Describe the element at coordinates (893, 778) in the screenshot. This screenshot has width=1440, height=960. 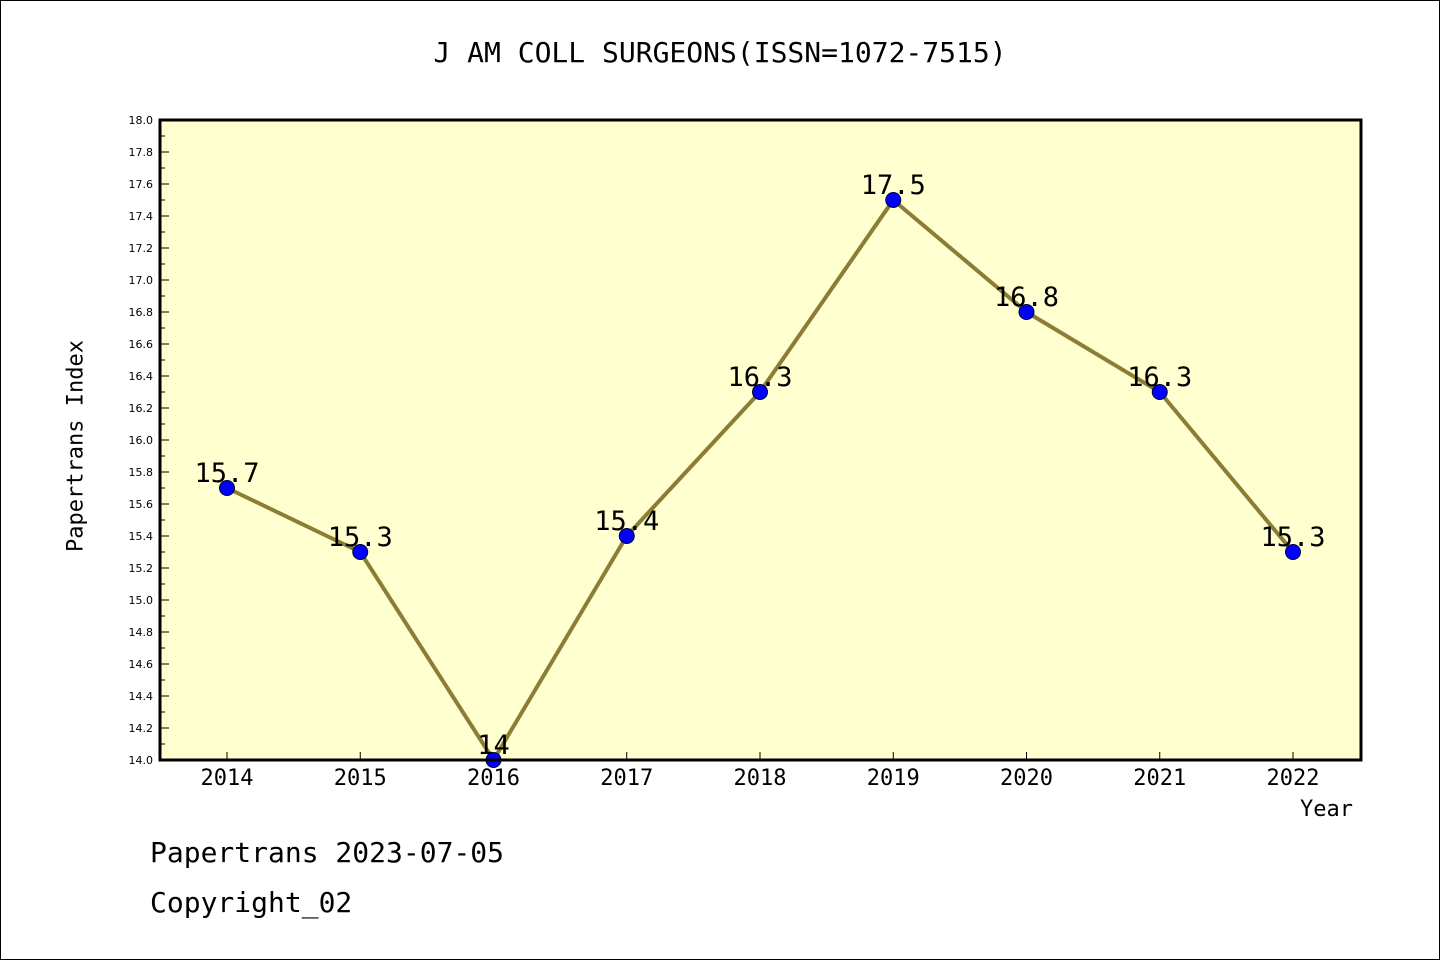
I see `x-tick-label: 2019` at that location.